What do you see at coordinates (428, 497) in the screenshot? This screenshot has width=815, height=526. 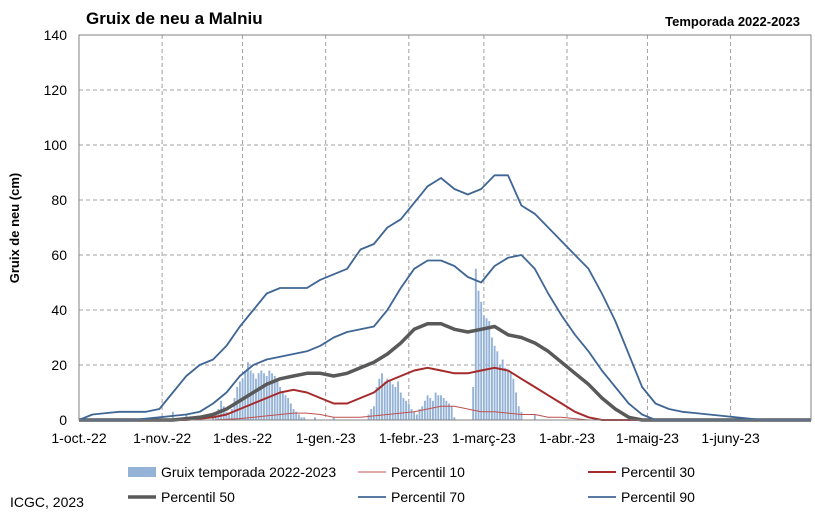 I see `legend-label-p70: Percentil 70` at bounding box center [428, 497].